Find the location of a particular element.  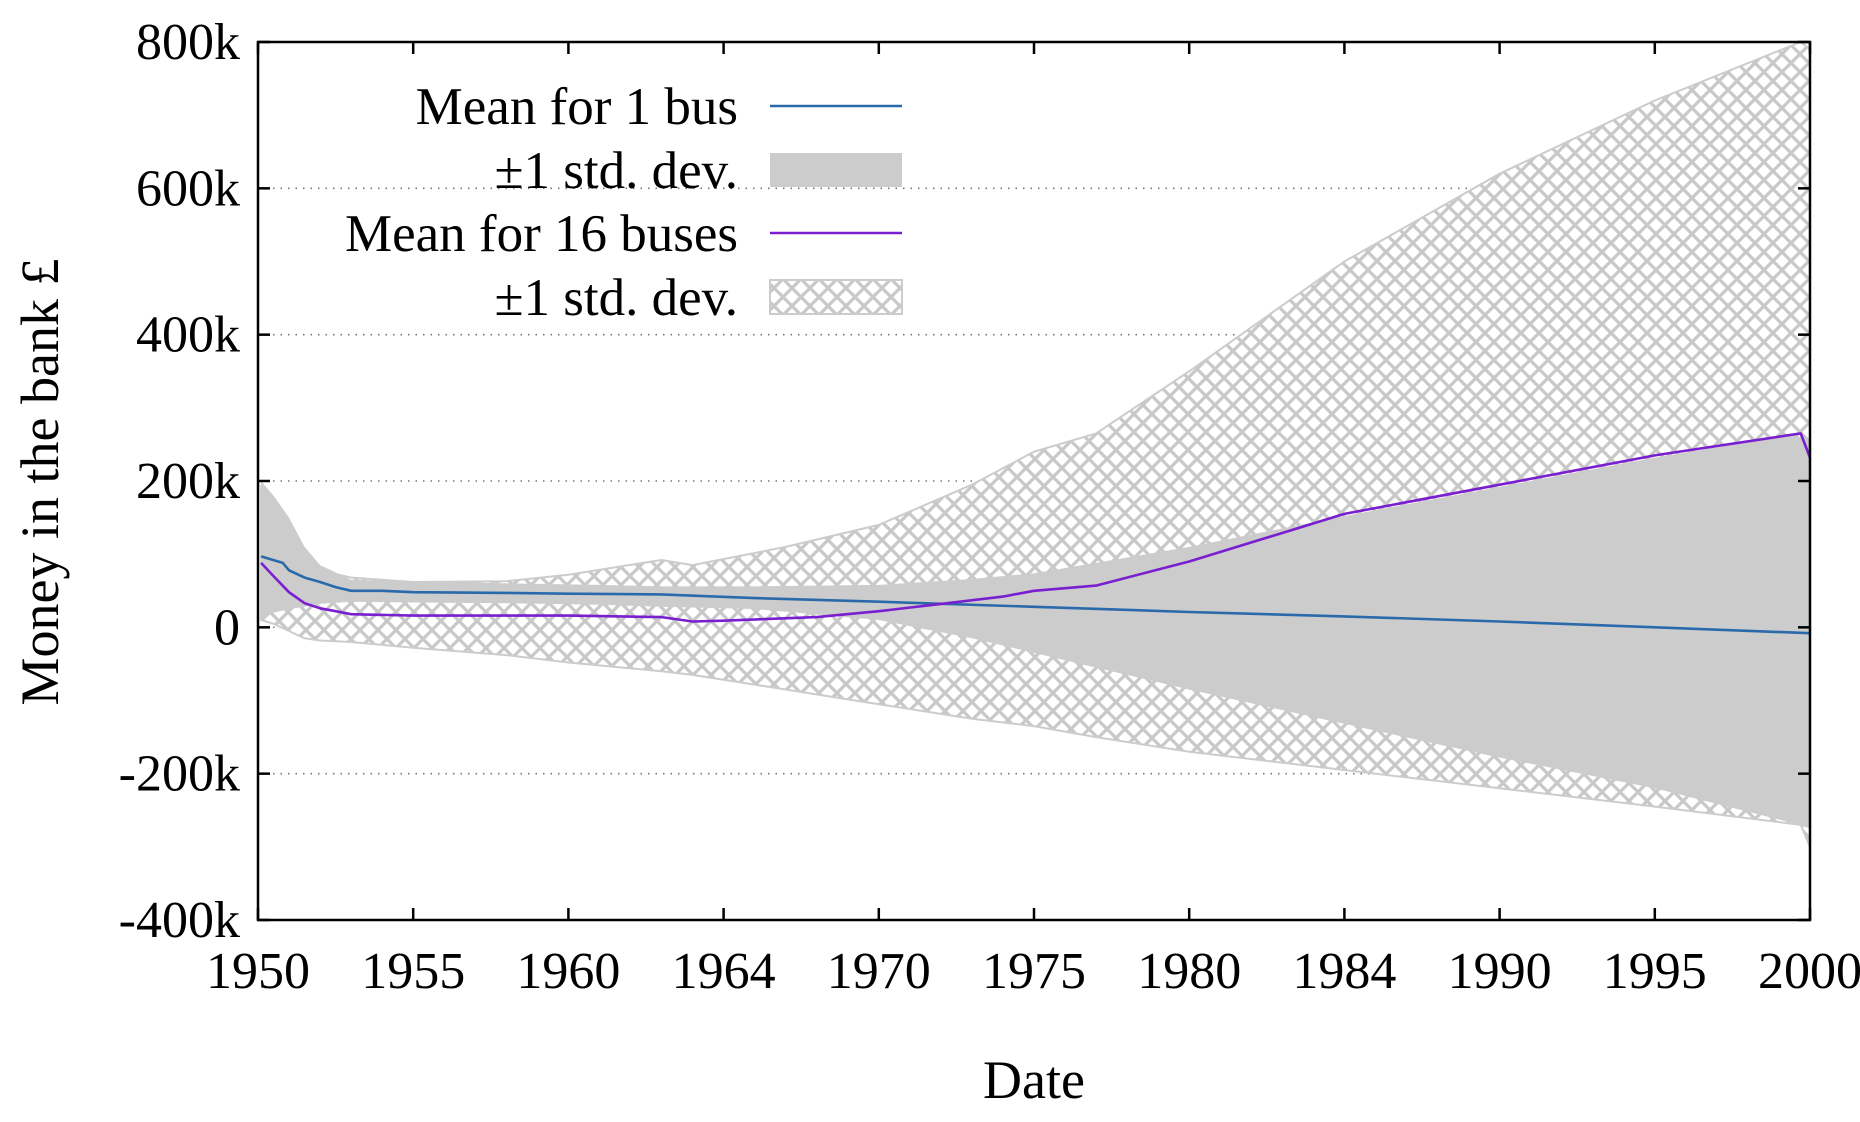

legend-mean-1-bus: Mean for 1 bus is located at coordinates (659, 107).